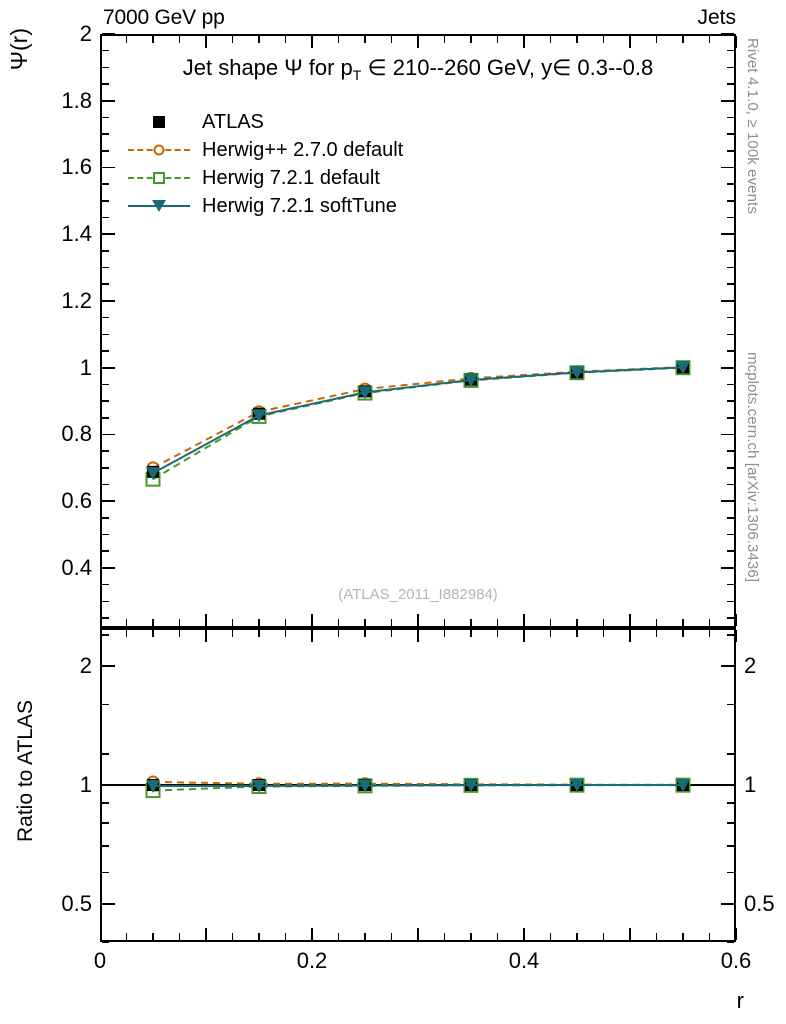  Describe the element at coordinates (299, 205) in the screenshot. I see `legend-label-herwig721-softtune: Herwig 7.2.1 softTune` at that location.